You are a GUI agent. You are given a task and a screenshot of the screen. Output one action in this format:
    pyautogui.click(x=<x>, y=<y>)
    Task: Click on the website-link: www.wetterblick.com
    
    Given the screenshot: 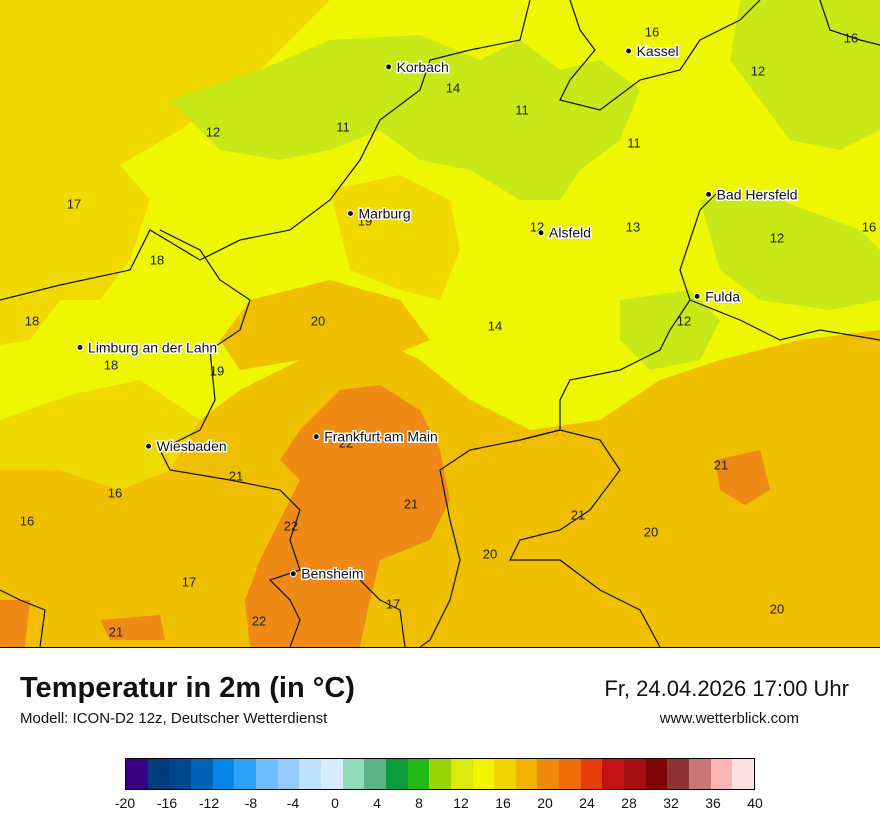 What is the action you would take?
    pyautogui.click(x=729, y=718)
    